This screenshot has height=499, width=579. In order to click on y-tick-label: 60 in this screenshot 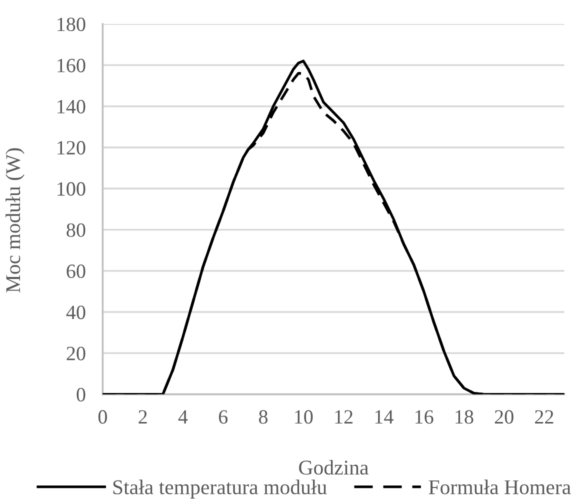, I will do `click(76, 271)`.